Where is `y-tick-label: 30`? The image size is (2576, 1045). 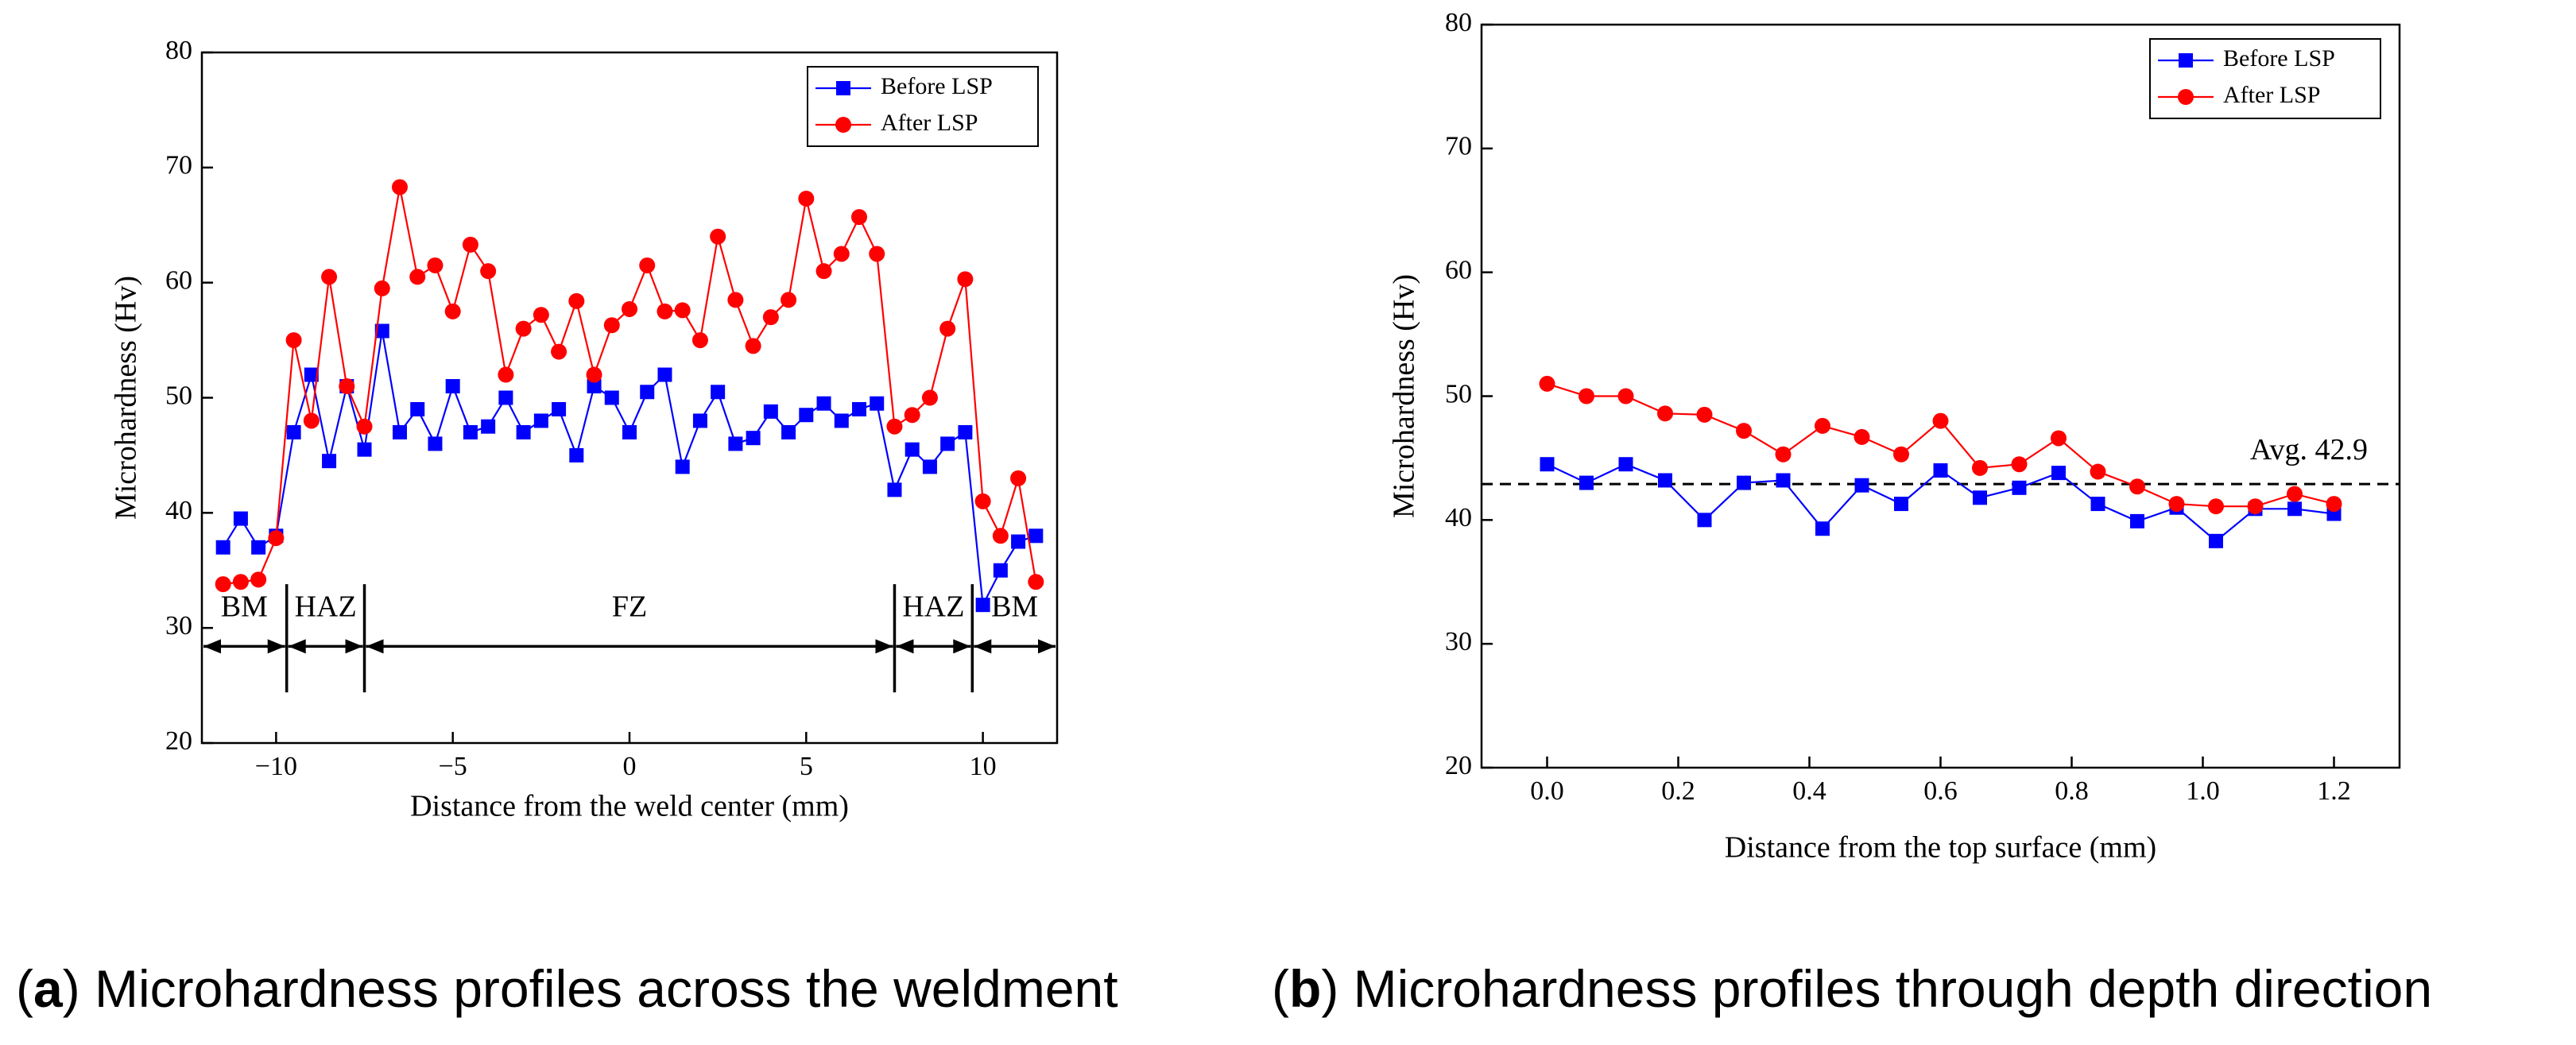 y-tick-label: 30 is located at coordinates (1458, 641).